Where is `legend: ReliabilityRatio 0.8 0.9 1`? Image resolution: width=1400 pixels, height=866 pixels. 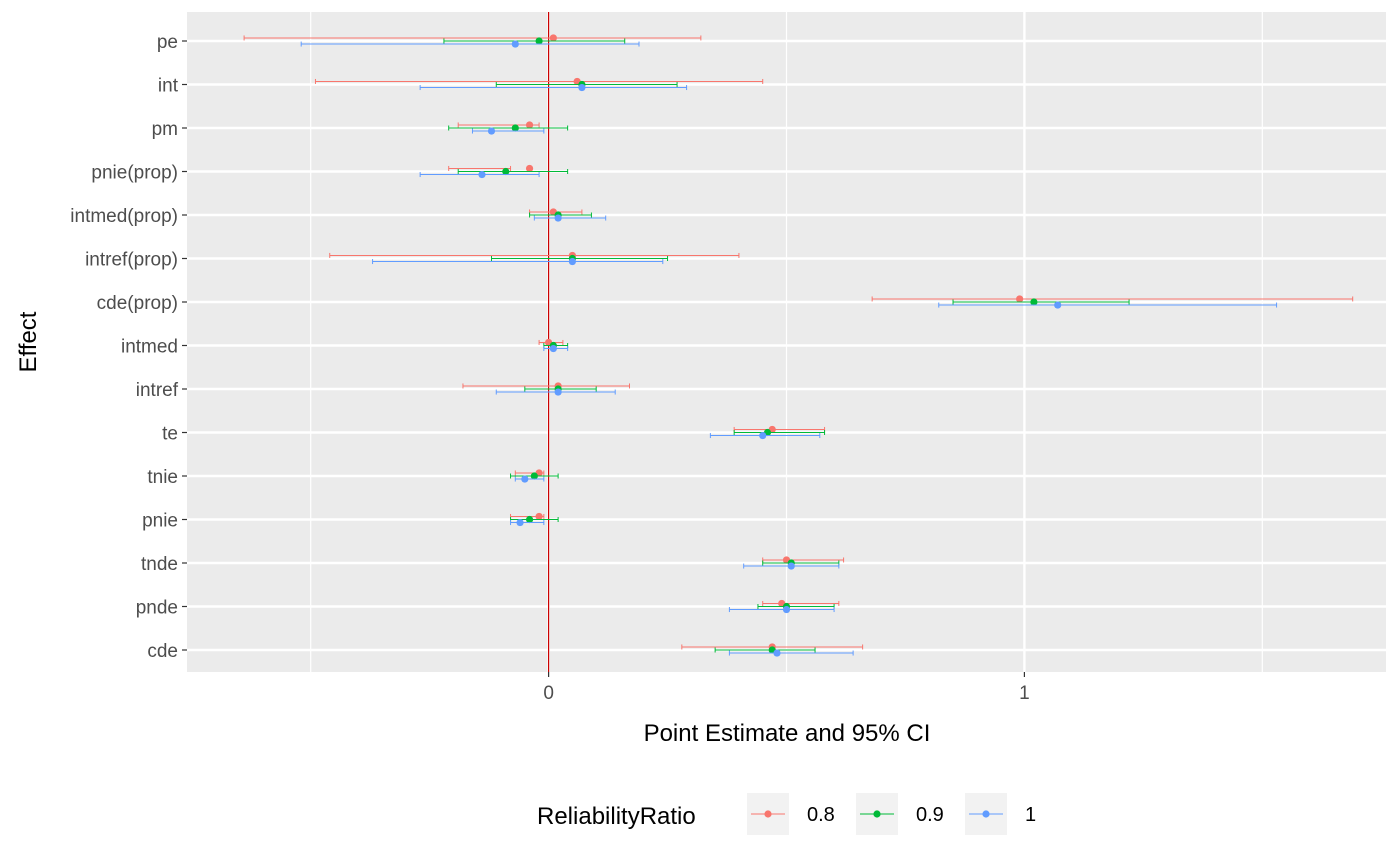 legend: ReliabilityRatio 0.8 0.9 1 is located at coordinates (786, 814).